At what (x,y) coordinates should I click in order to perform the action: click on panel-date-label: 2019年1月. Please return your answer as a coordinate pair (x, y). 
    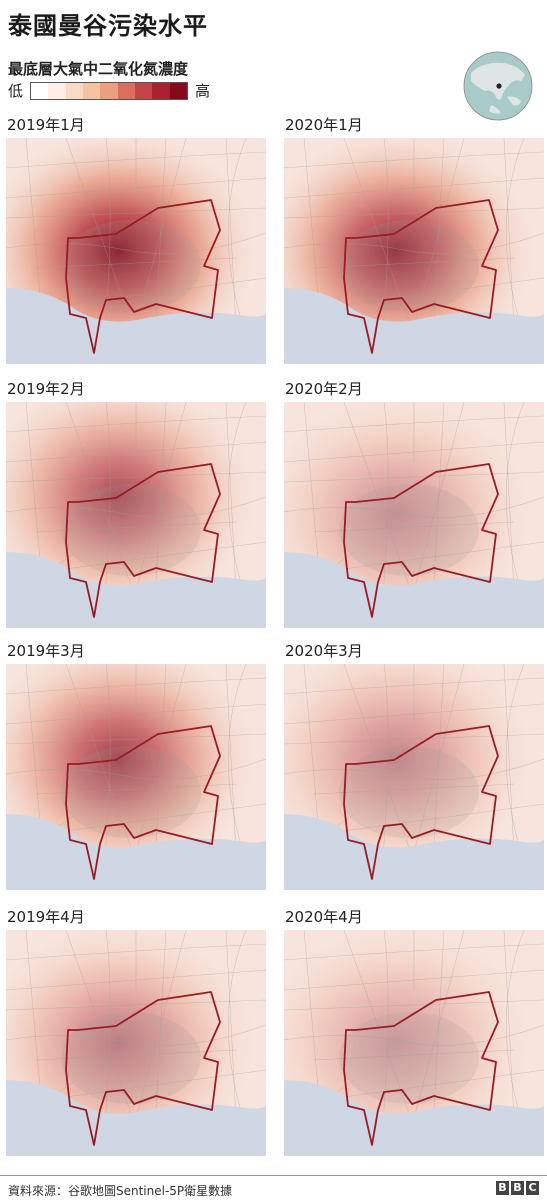
    Looking at the image, I should click on (46, 125).